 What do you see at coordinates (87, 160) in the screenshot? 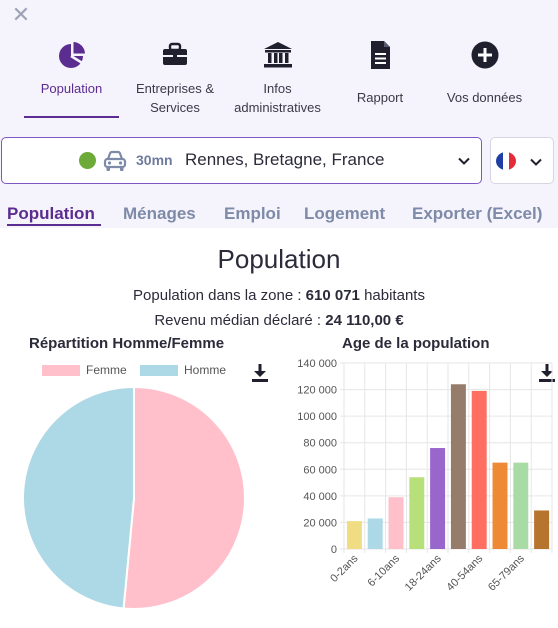
I see `status-dot` at bounding box center [87, 160].